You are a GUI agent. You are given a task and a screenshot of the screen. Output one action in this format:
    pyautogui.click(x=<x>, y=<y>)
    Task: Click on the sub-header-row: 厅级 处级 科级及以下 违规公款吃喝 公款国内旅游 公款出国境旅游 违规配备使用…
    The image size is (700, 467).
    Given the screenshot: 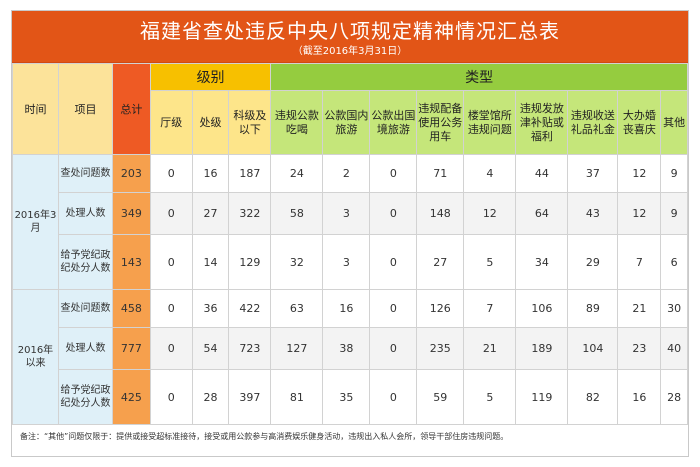 What is the action you would take?
    pyautogui.click(x=350, y=122)
    